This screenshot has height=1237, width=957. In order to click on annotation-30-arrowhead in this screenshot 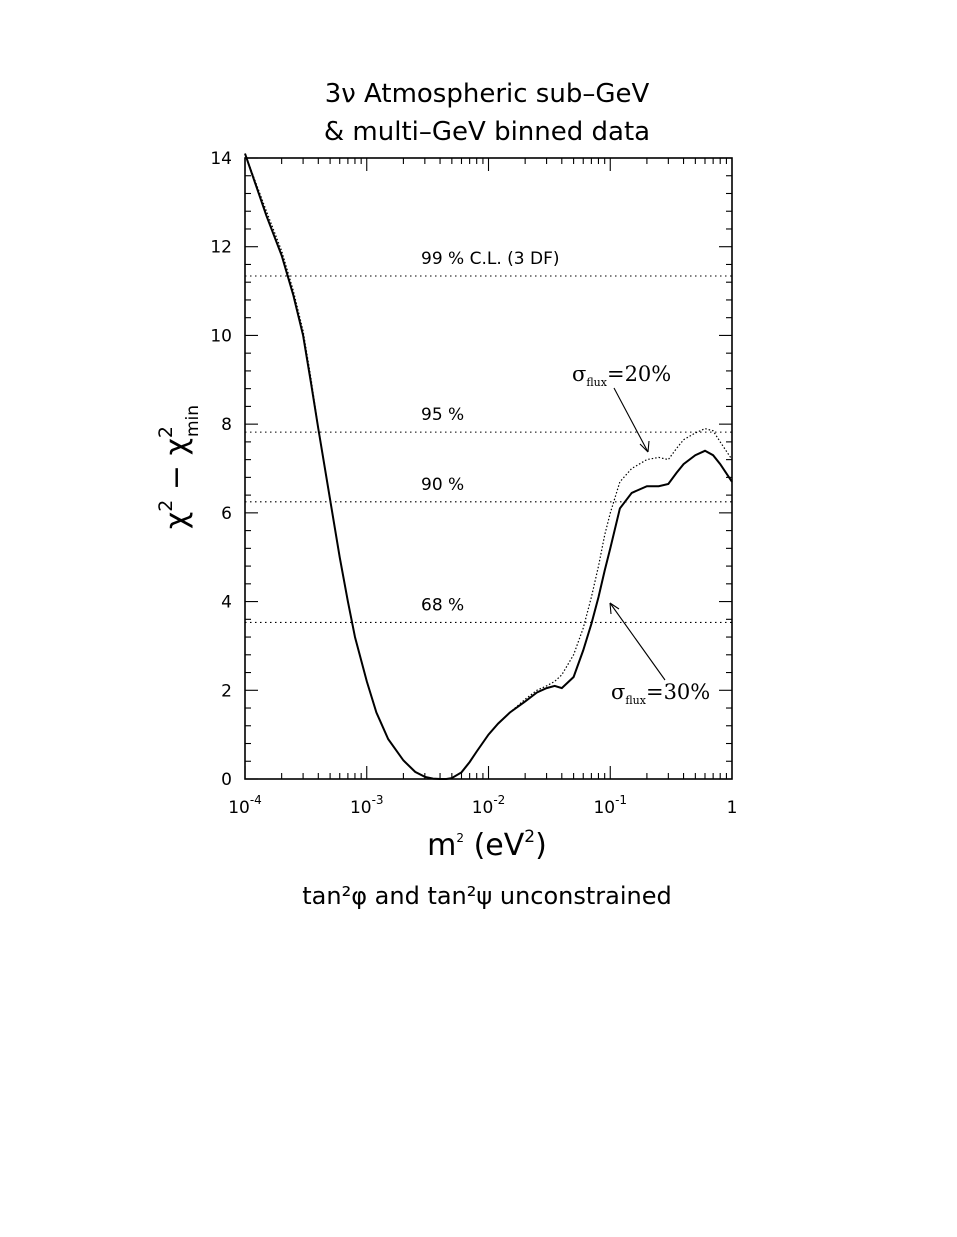, I will do `click(614, 608)`.